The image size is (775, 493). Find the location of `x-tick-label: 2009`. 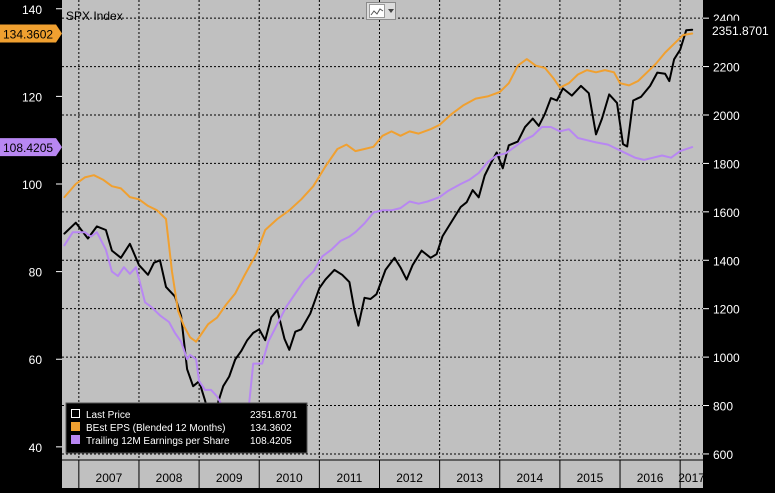

x-tick-label: 2009 is located at coordinates (229, 478).